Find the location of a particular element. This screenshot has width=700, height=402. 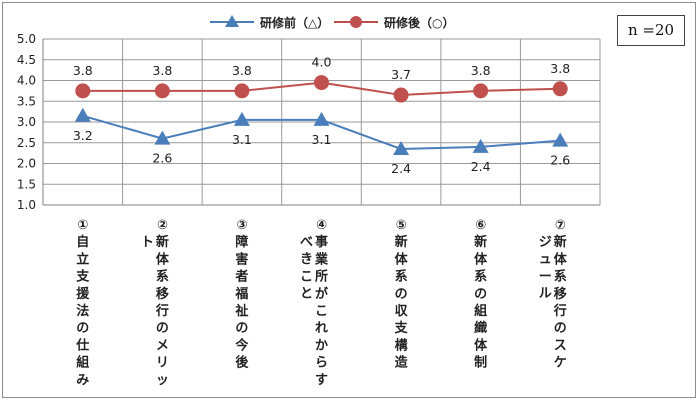

category-label-char: 害 is located at coordinates (241, 259).